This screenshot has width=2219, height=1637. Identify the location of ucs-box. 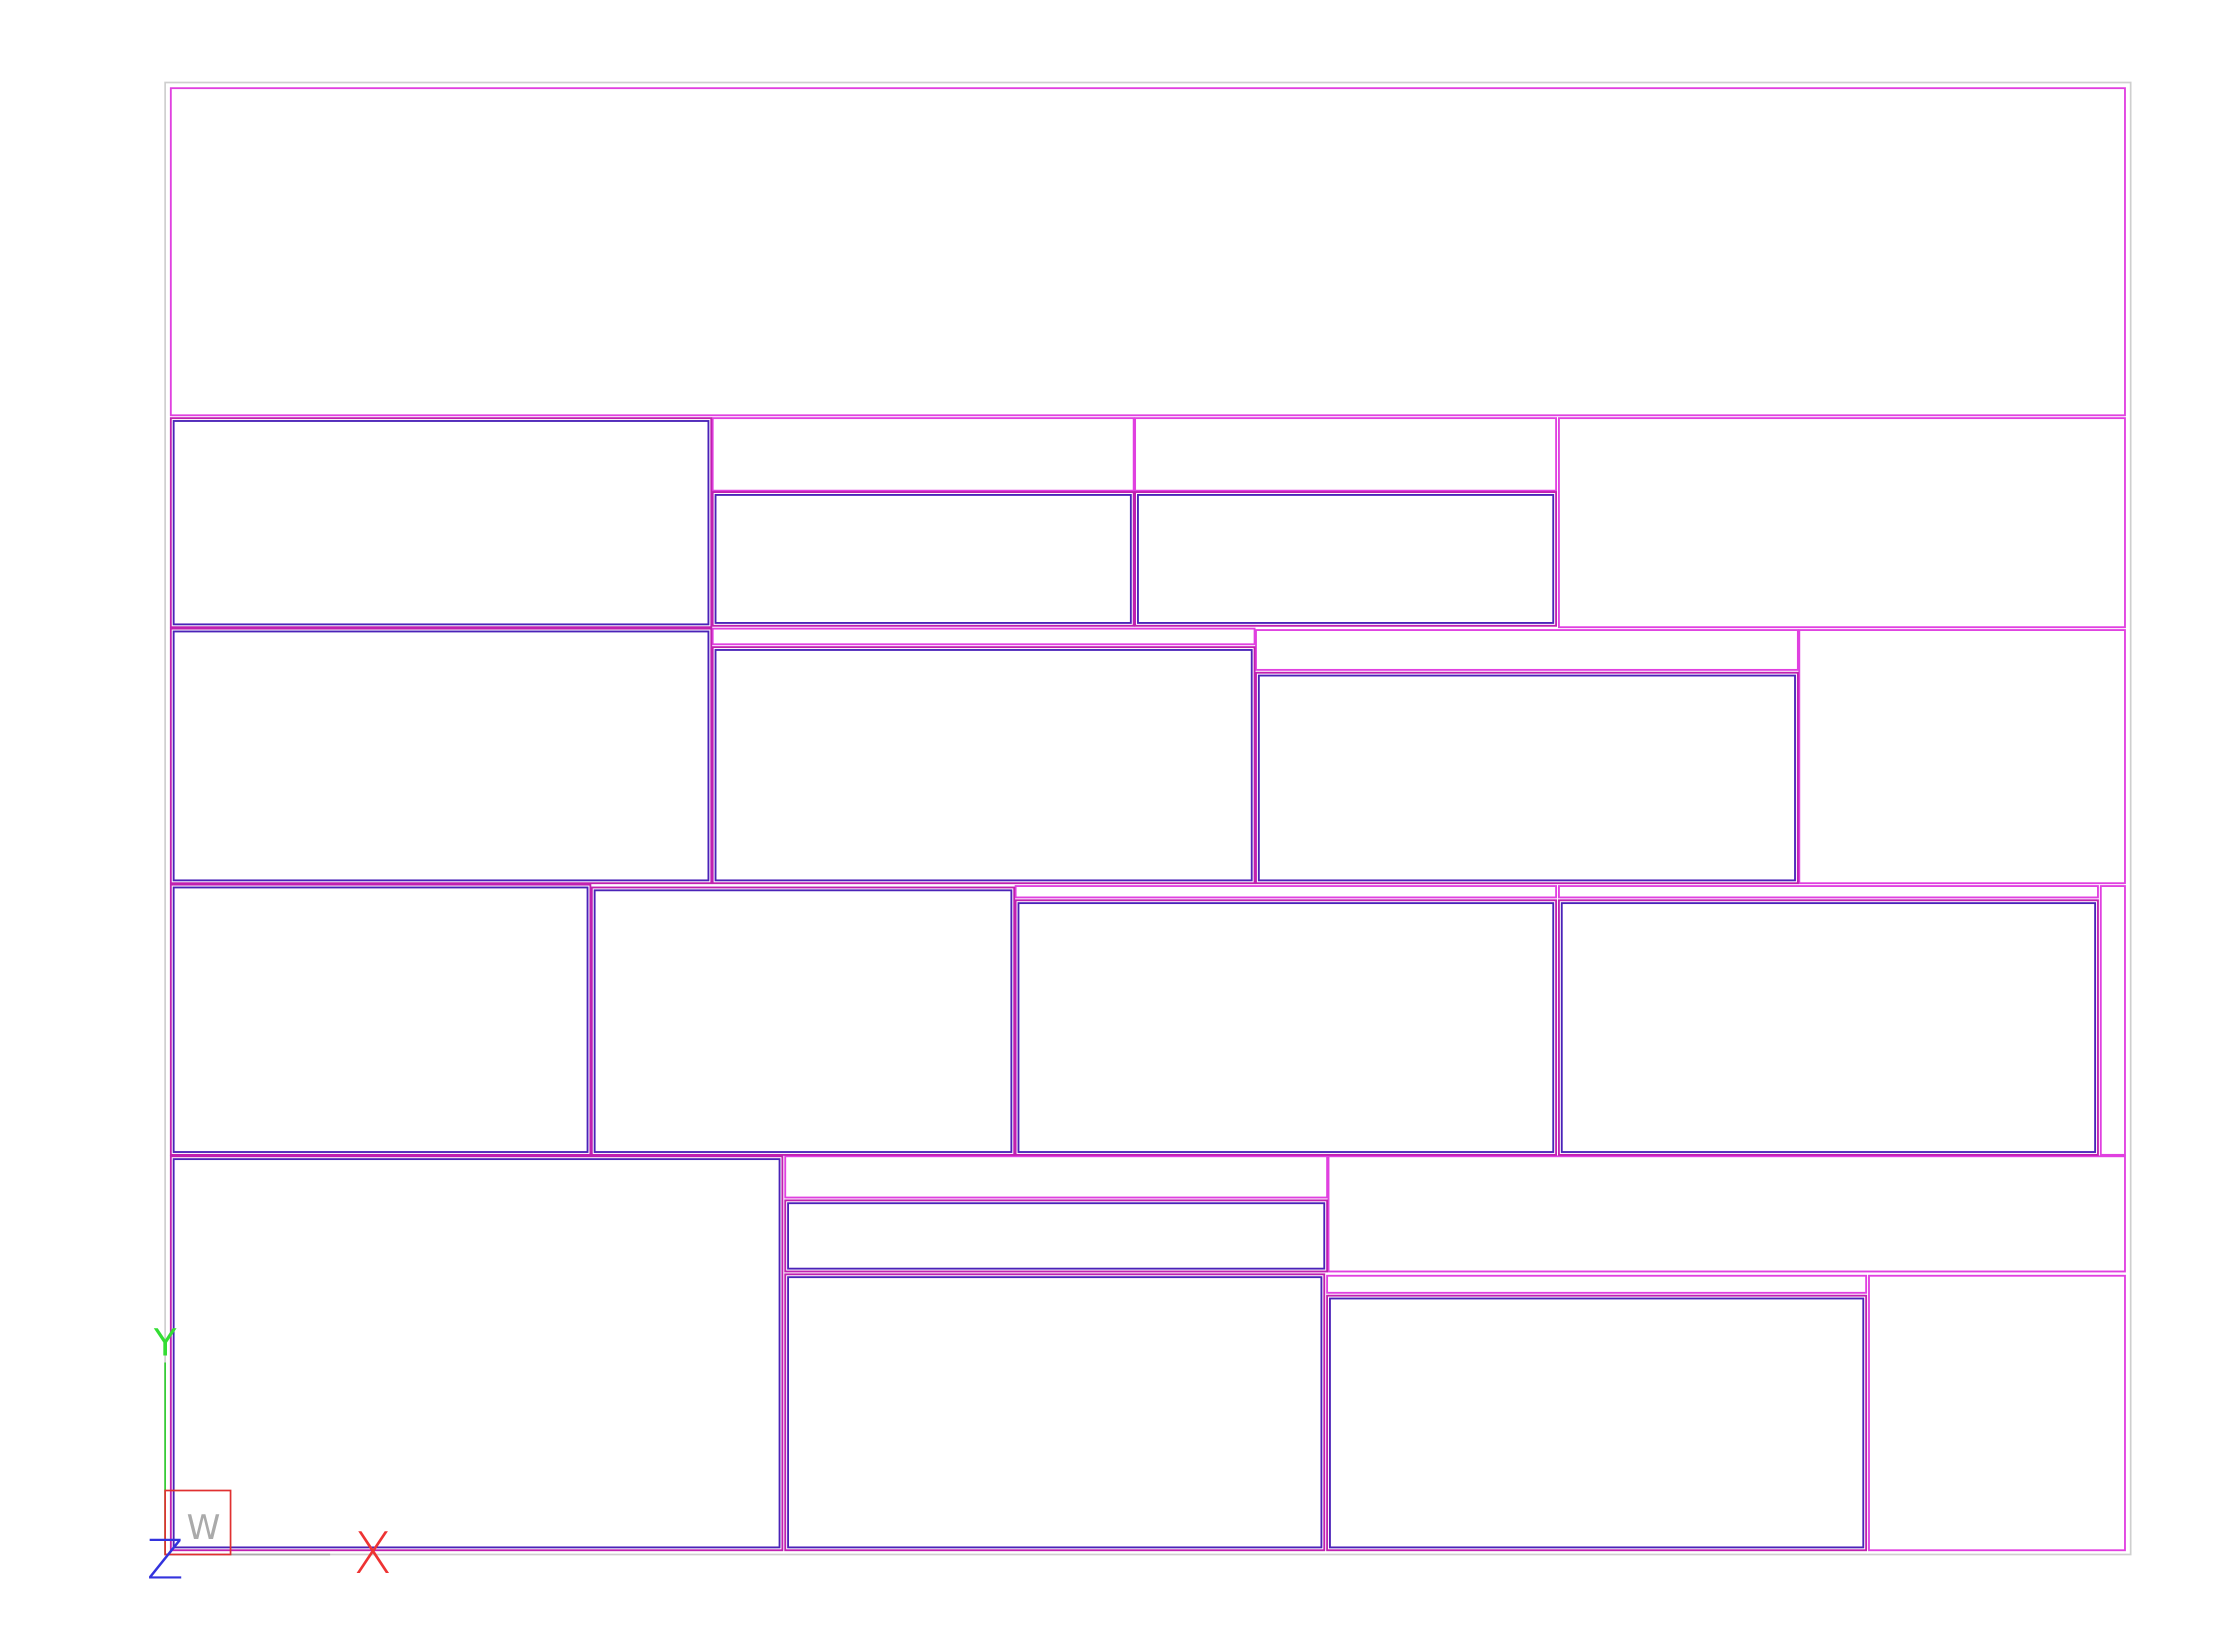
(198, 1522).